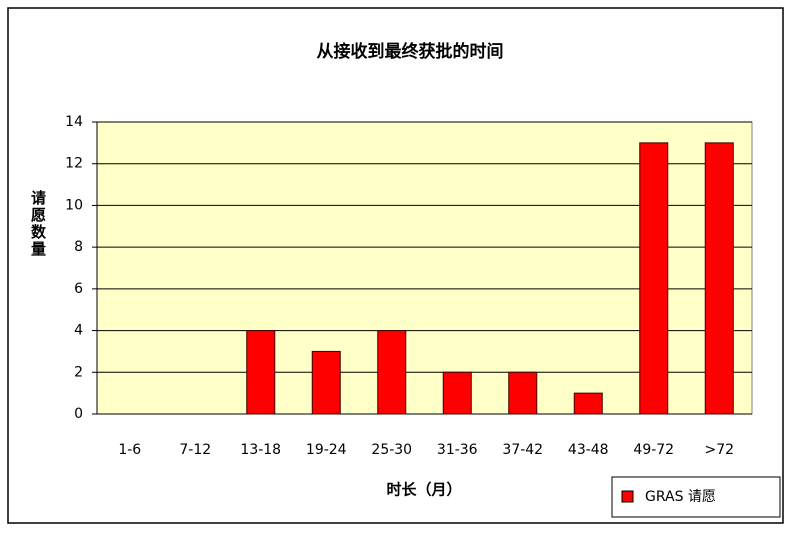 The height and width of the screenshot is (533, 793). What do you see at coordinates (74, 205) in the screenshot?
I see `y-tick-label: 10` at bounding box center [74, 205].